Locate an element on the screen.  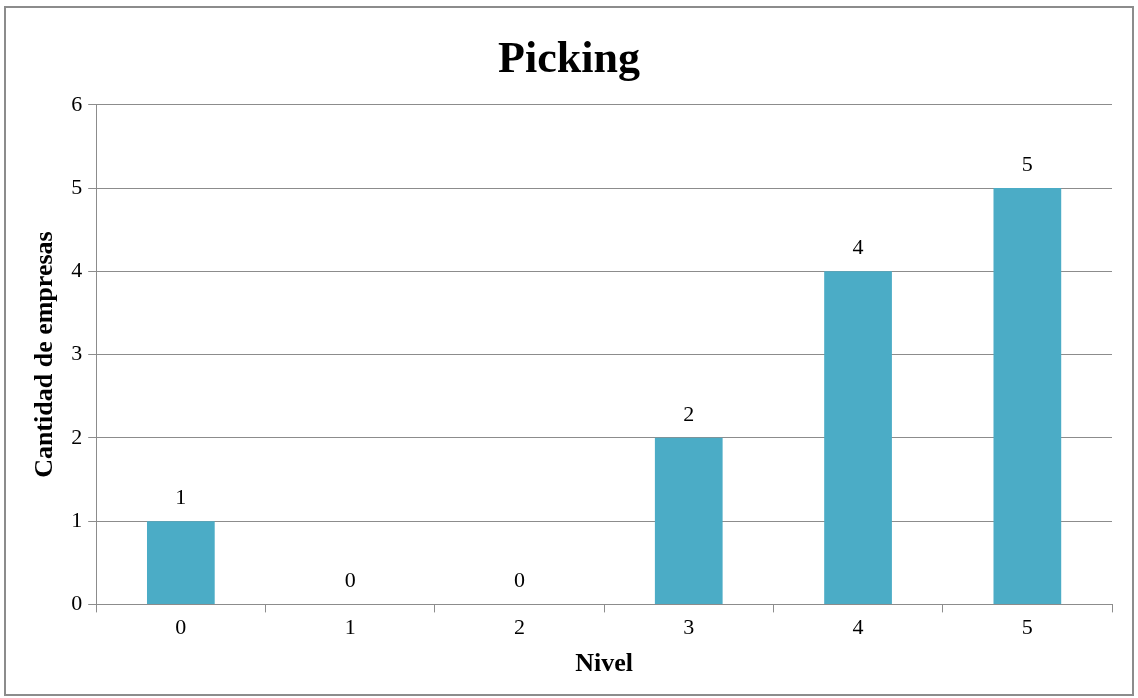
data-label: 1 is located at coordinates (181, 496).